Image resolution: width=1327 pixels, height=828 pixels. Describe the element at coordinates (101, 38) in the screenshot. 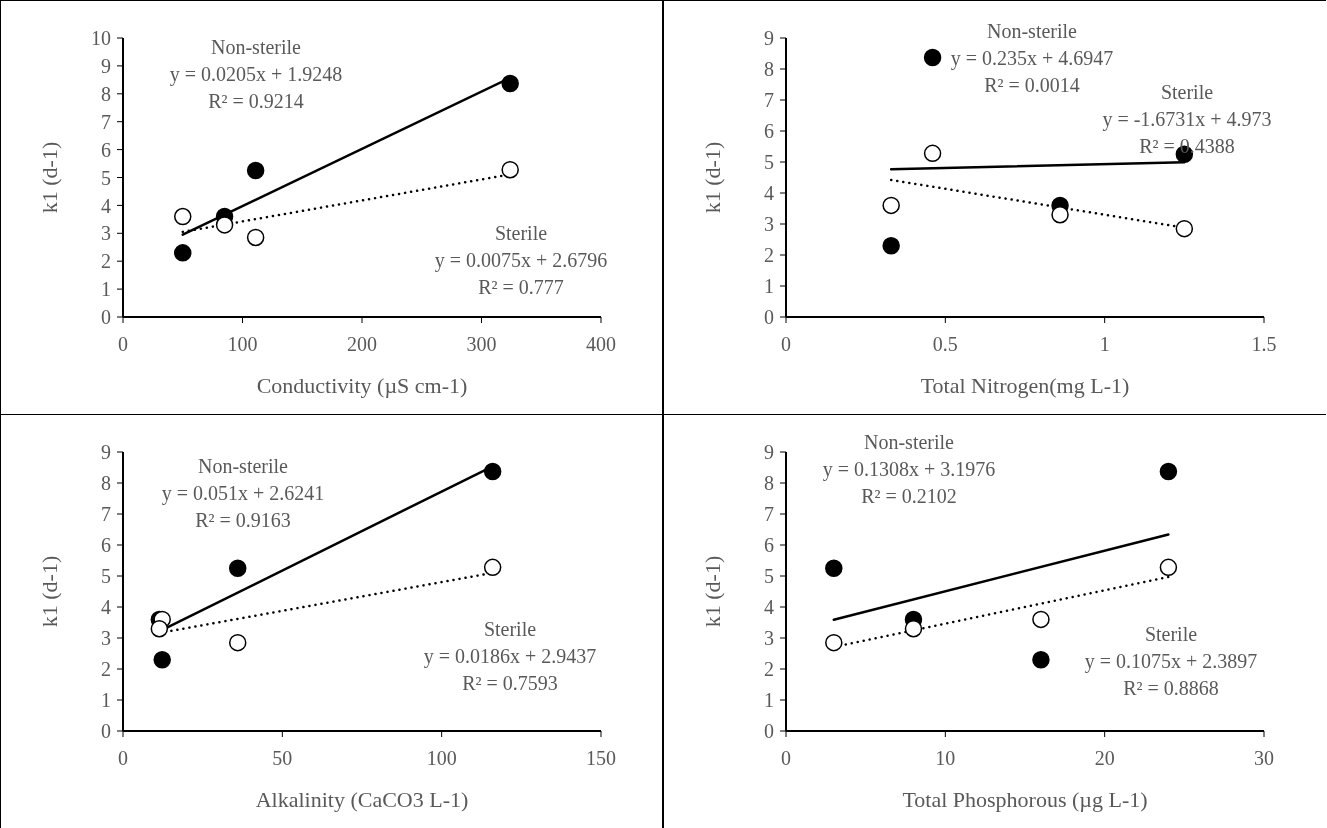

I see `y-tick-label: 10` at that location.